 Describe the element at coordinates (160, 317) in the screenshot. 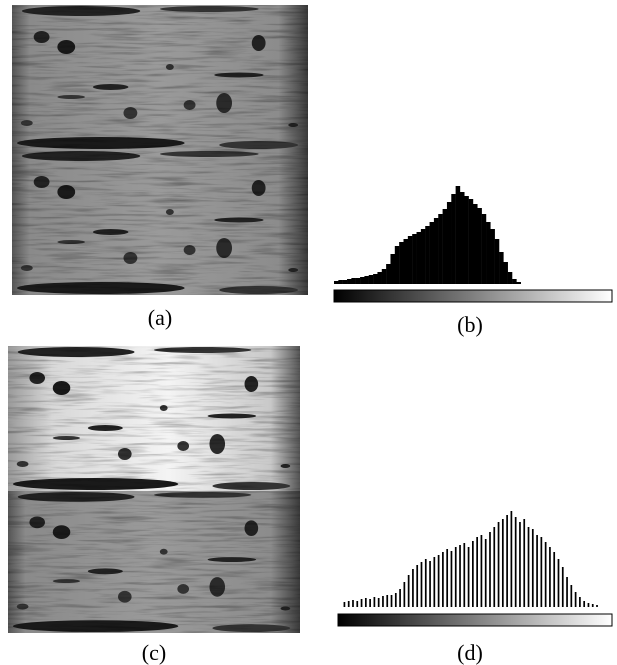

I see `caption: (a)` at that location.